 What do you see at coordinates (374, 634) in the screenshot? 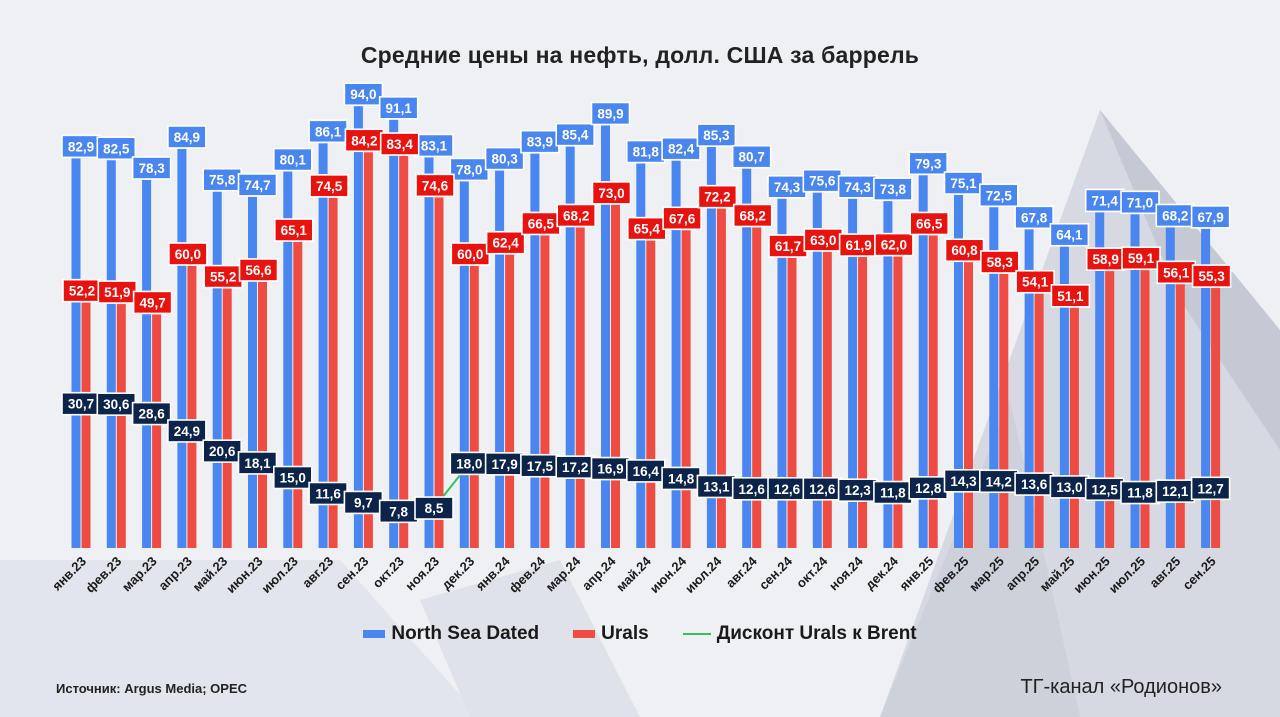
I see `legend-swatch-brent` at bounding box center [374, 634].